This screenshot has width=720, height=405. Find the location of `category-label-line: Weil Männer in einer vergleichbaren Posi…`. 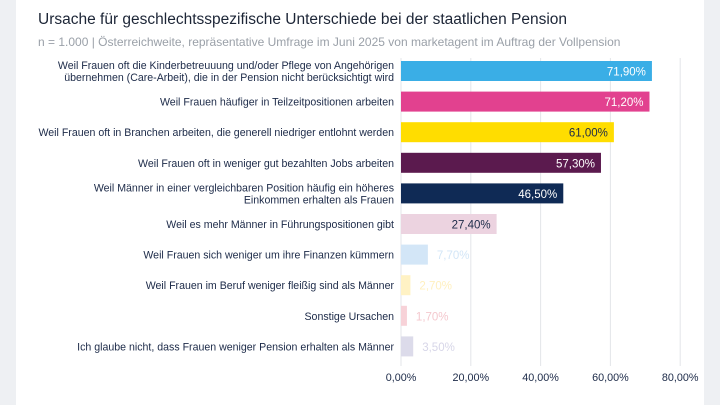

category-label-line: Weil Männer in einer vergleichbaren Posi… is located at coordinates (244, 188).